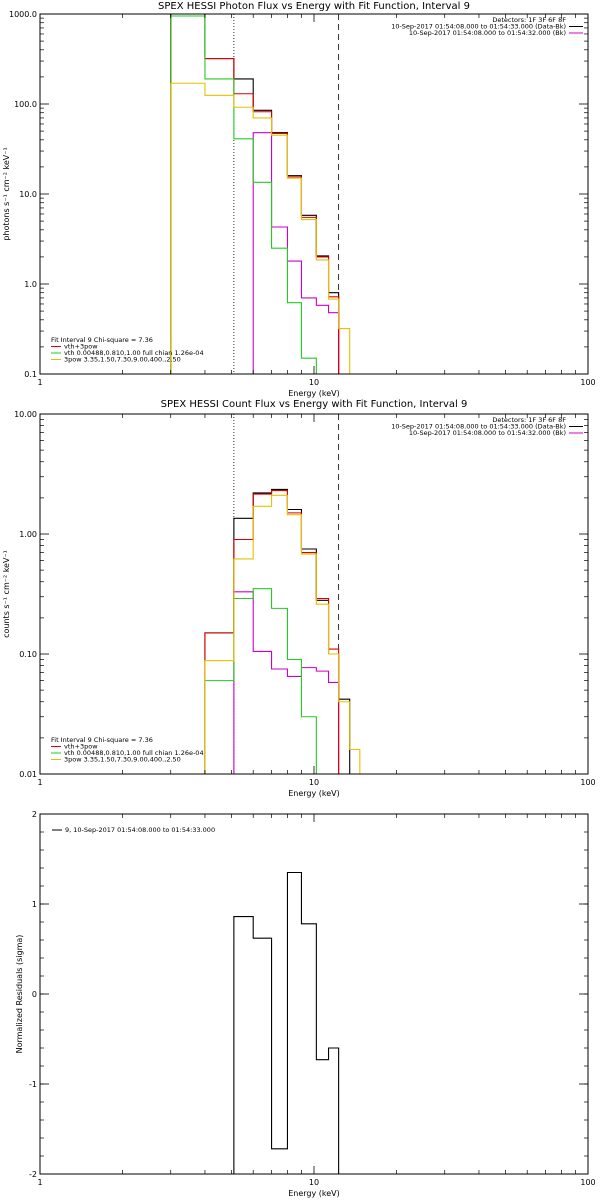  Describe the element at coordinates (23, 14) in the screenshot. I see `y-tick-label: 1000.0` at that location.